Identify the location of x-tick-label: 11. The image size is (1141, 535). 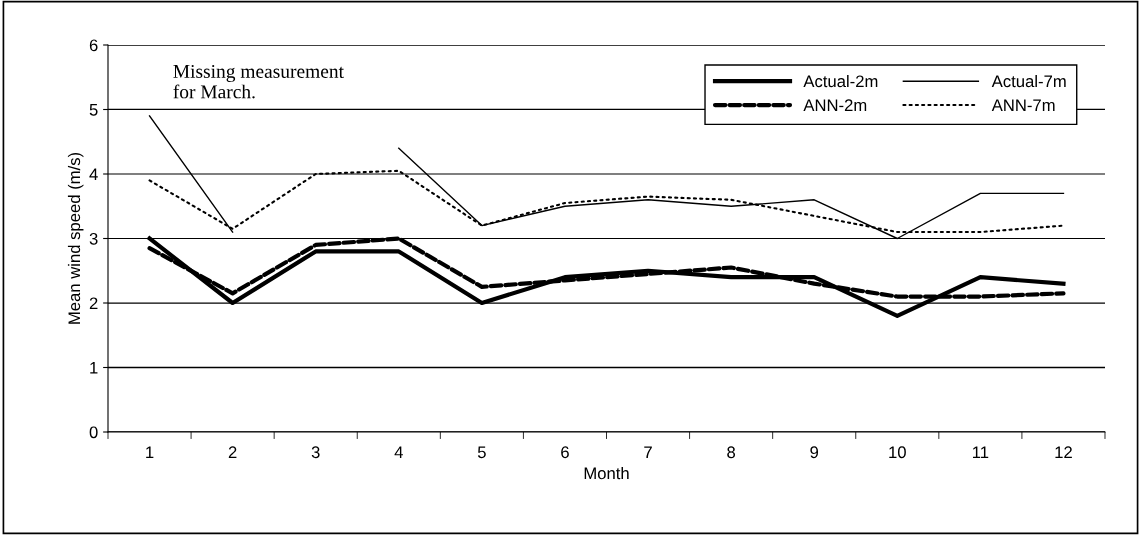
(980, 452).